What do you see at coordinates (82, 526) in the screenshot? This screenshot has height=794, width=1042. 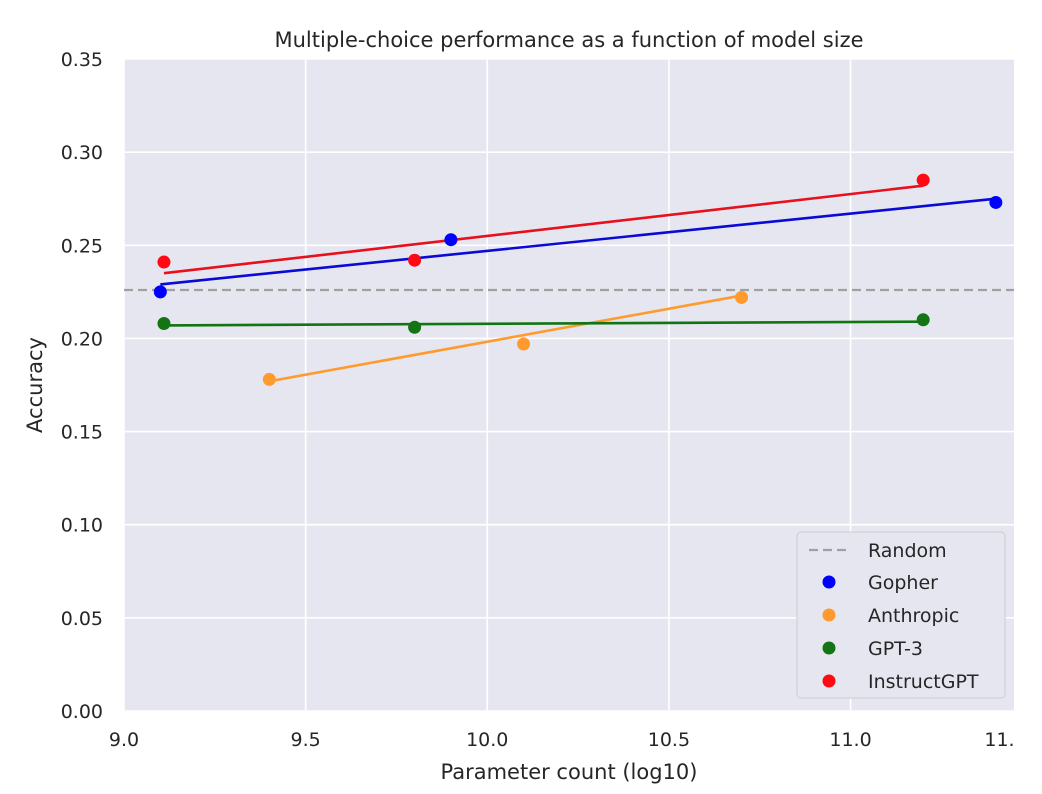 I see `y-tick-label: 0.10` at bounding box center [82, 526].